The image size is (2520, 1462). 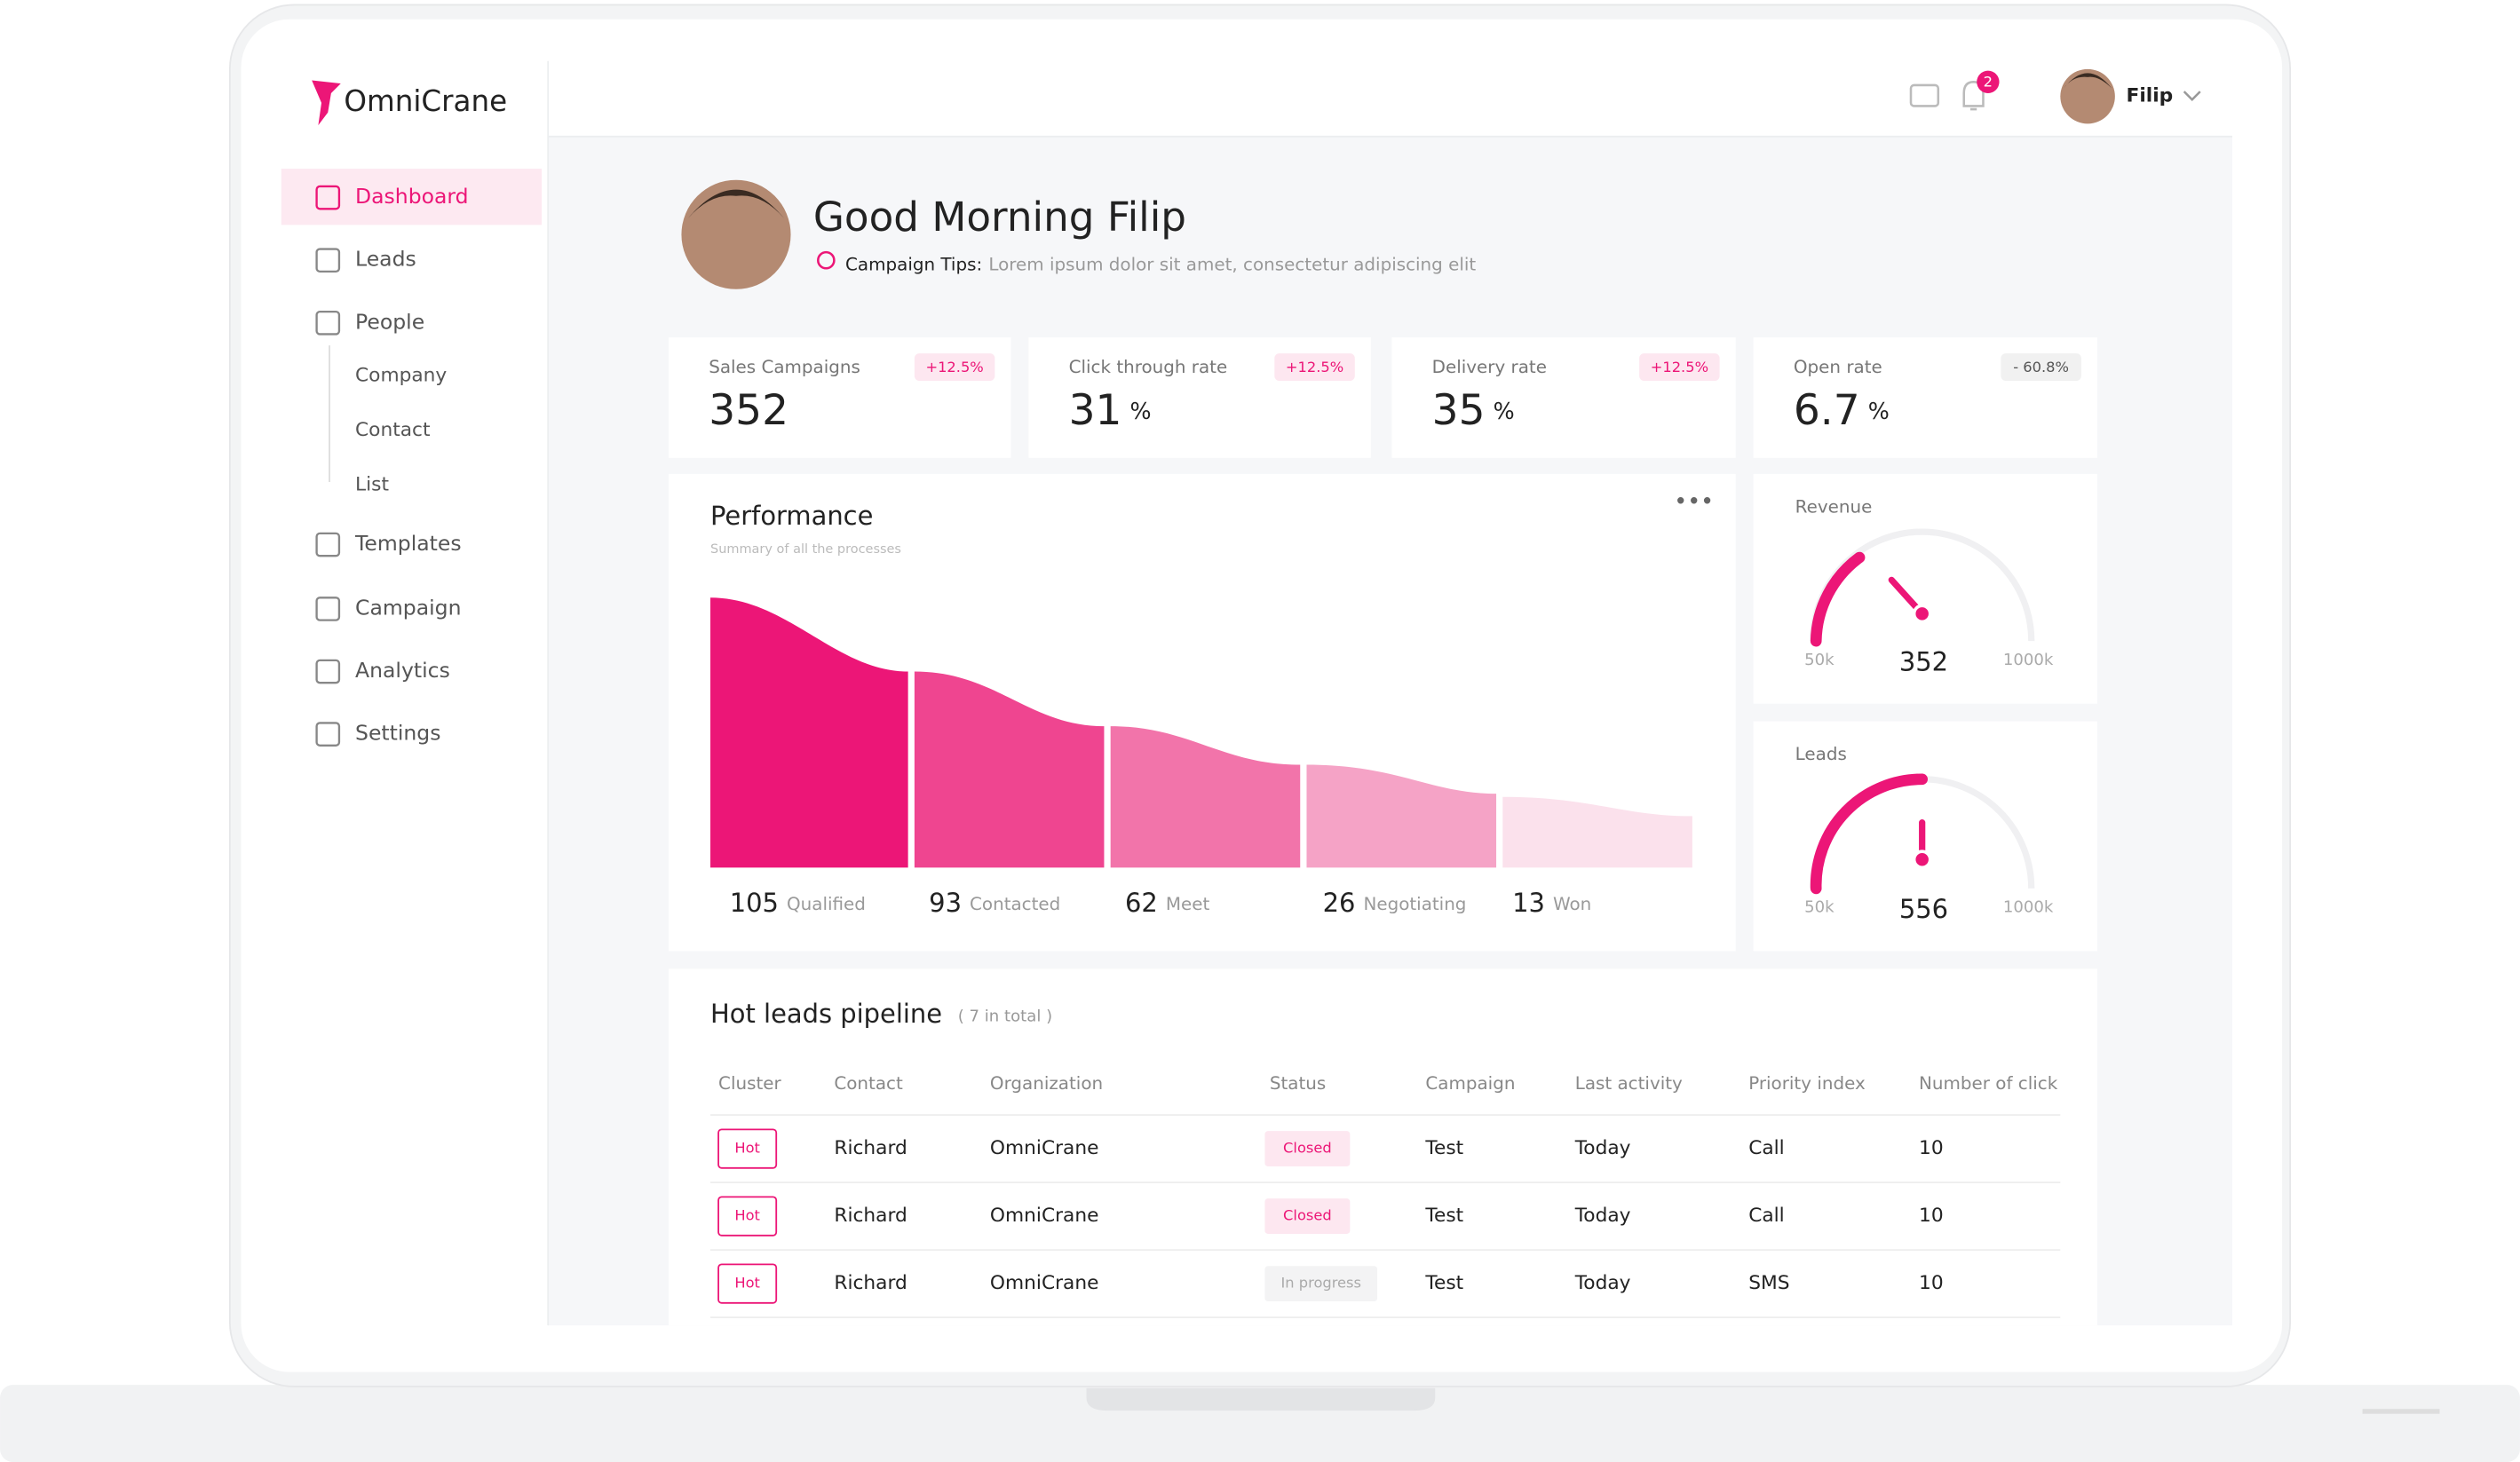 I want to click on stage-label: 13 Won, so click(x=1551, y=903).